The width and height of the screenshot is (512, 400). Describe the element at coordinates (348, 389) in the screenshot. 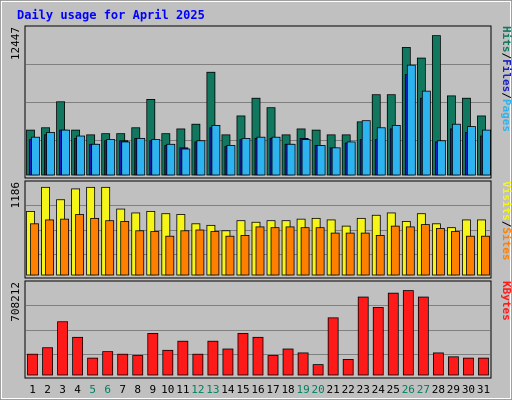

I see `day-label-22: 22` at that location.